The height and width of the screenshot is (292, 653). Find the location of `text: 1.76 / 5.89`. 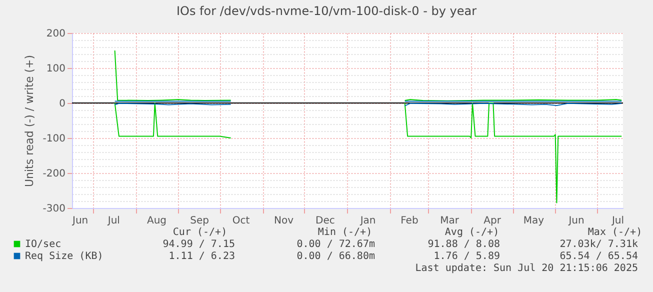

text: 1.76 / 5.89 is located at coordinates (467, 256).